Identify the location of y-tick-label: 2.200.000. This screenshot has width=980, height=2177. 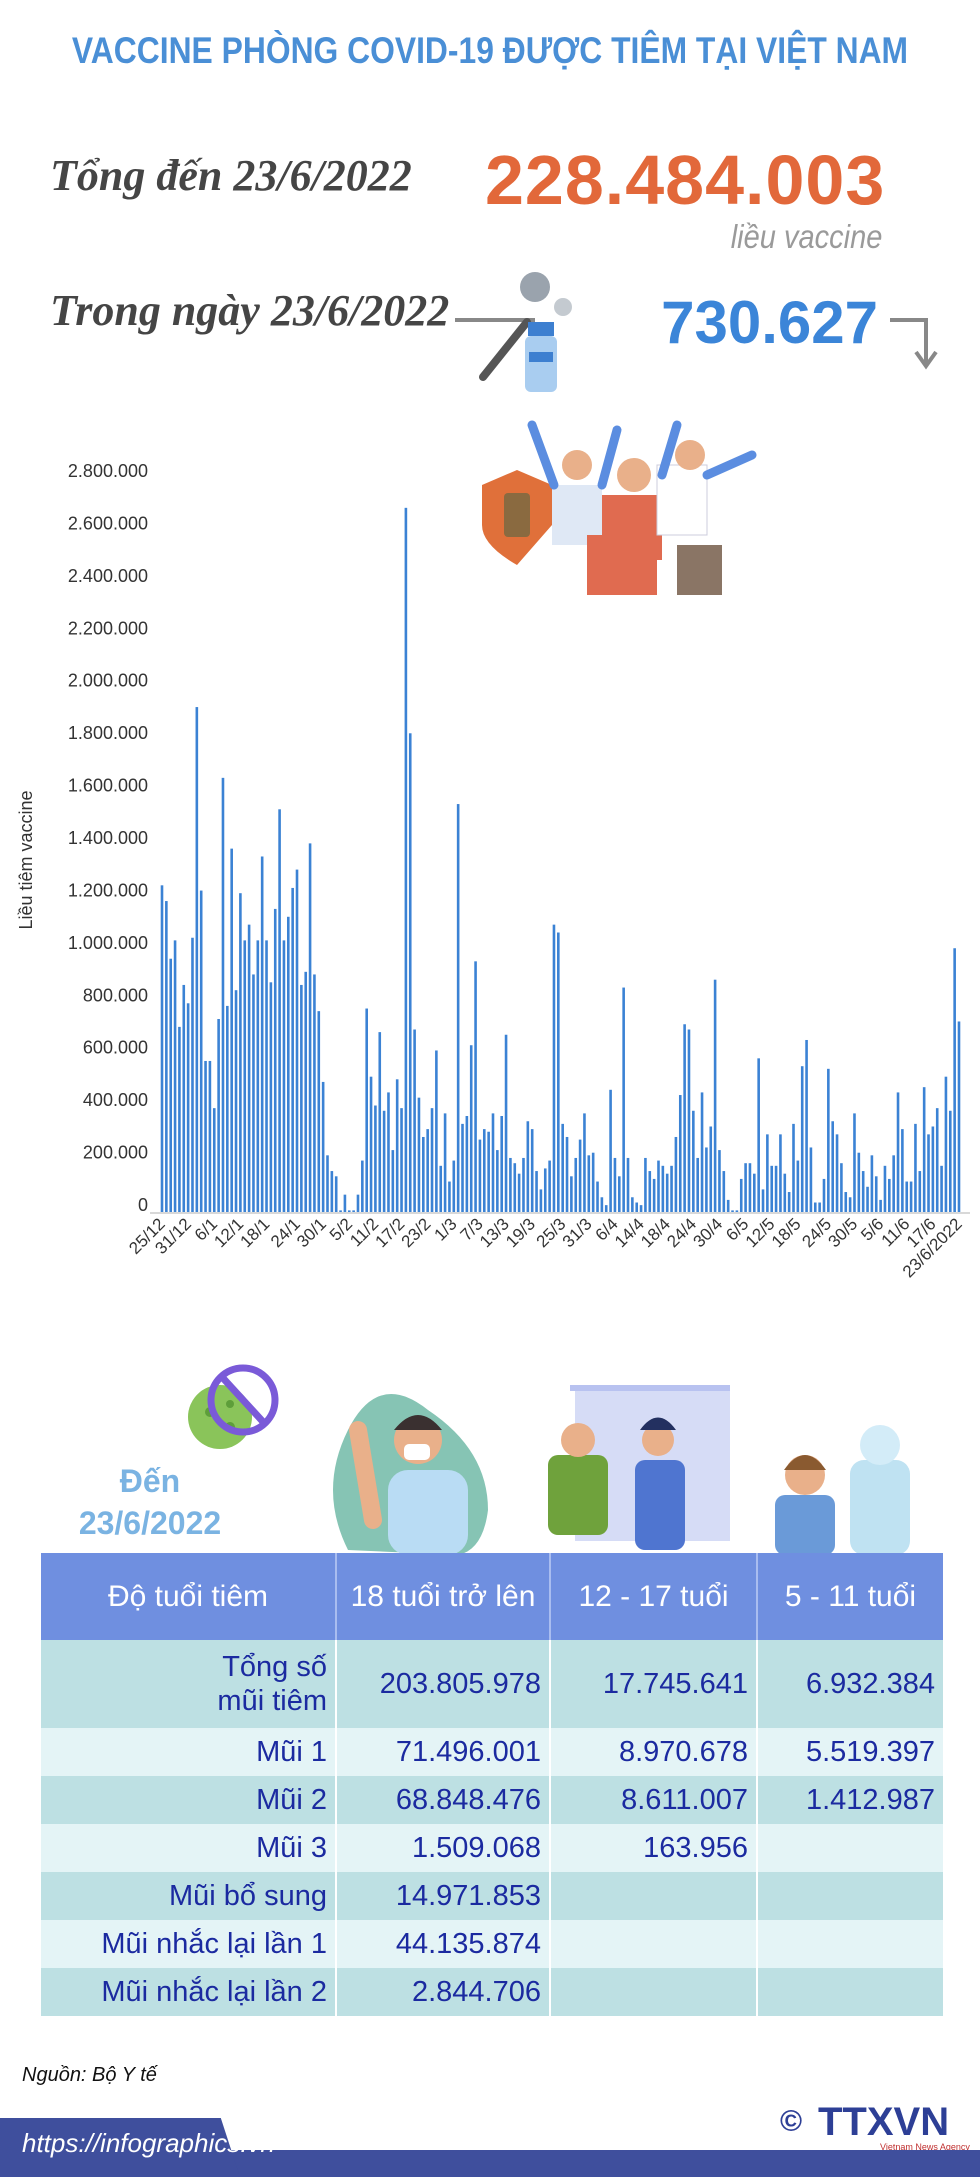
(108, 628).